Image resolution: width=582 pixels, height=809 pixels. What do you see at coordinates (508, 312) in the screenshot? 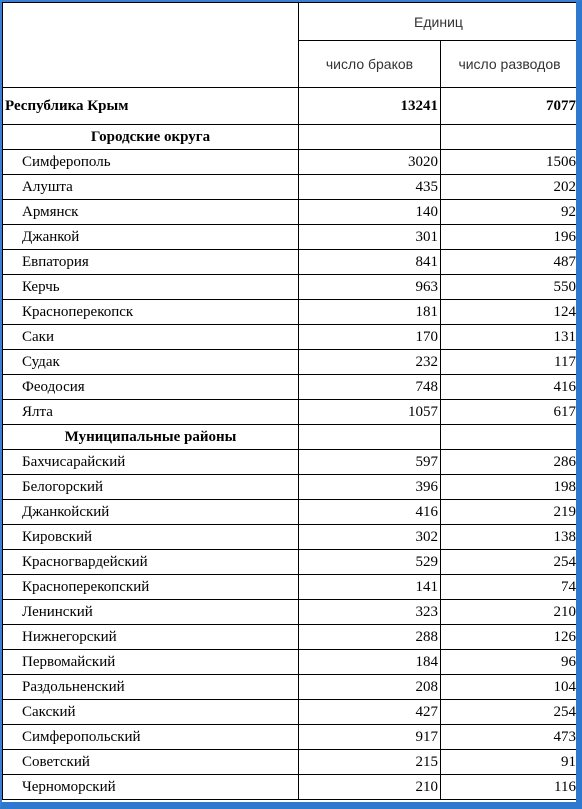
I see `row-divorces: 124` at bounding box center [508, 312].